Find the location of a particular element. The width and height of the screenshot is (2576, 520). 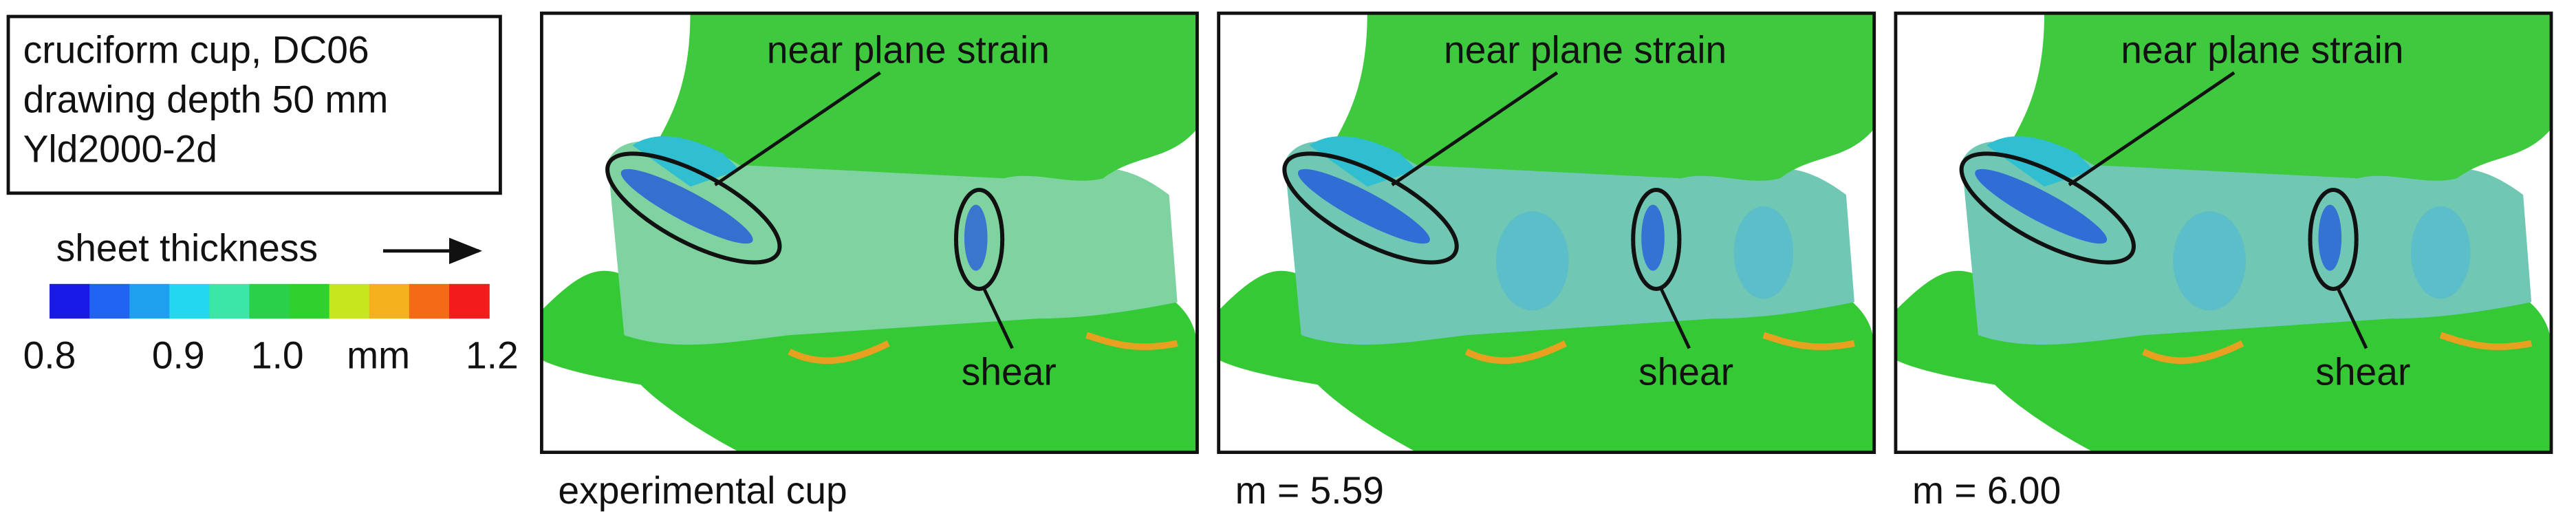

info-line: Yld2000-2d is located at coordinates (120, 148).